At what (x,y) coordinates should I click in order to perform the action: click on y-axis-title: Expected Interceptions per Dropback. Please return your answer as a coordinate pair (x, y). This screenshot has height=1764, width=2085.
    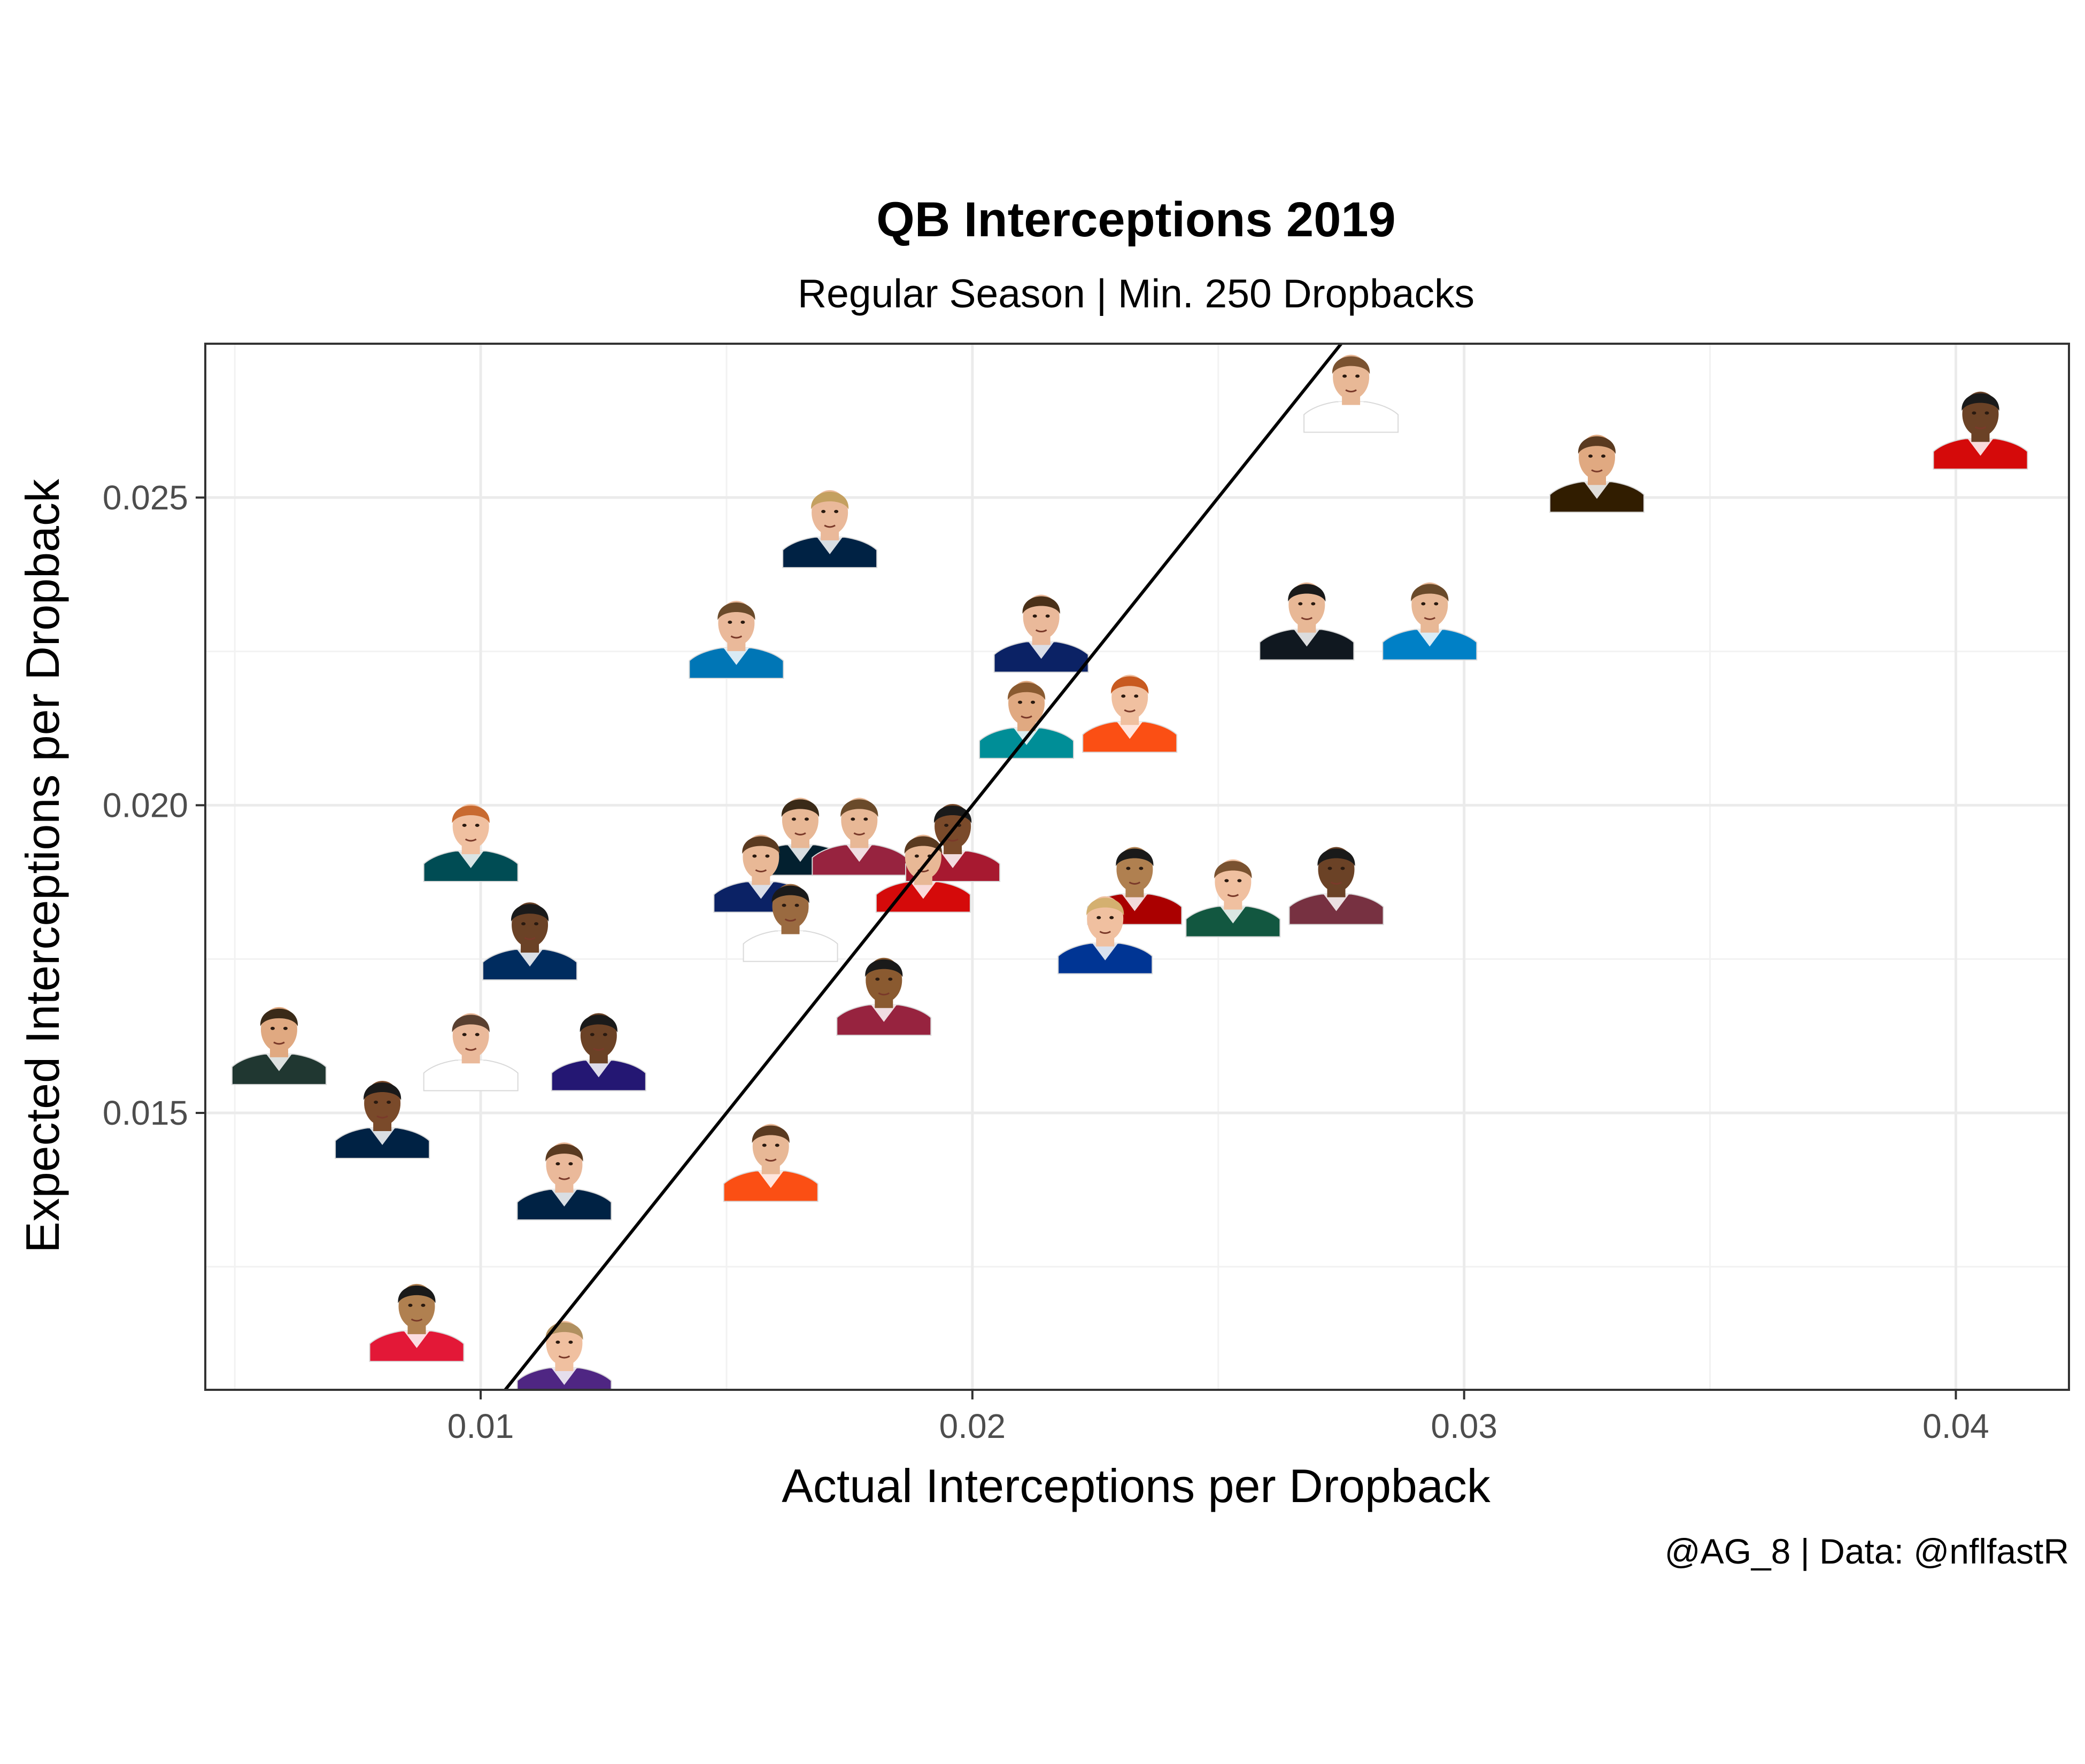
    Looking at the image, I should click on (42, 865).